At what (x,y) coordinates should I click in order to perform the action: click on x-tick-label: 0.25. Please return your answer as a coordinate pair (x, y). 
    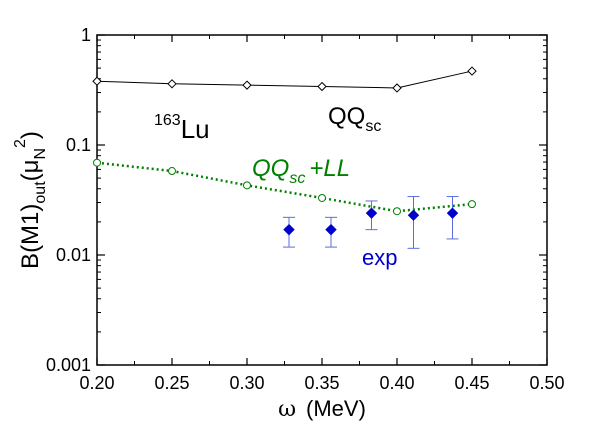
    Looking at the image, I should click on (171, 383).